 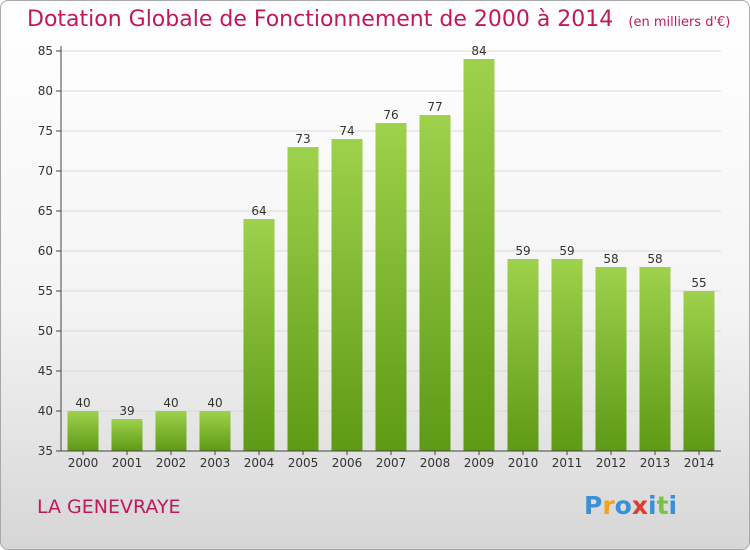 I want to click on y-tick-label: 75, so click(x=45, y=131).